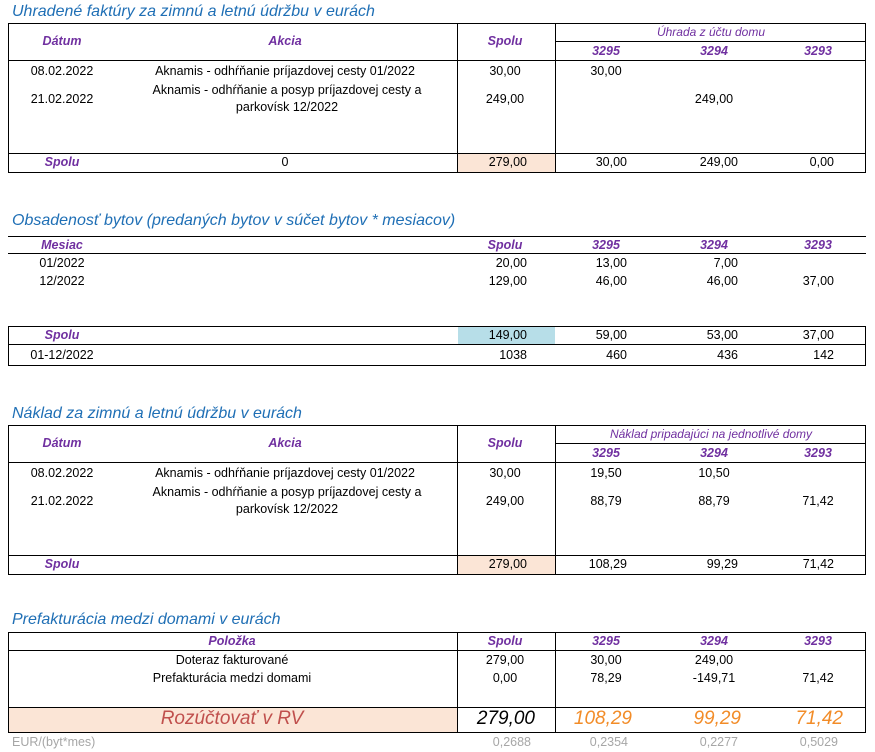 Image resolution: width=875 pixels, height=752 pixels. I want to click on ratio-label: EUR/(byt*mes), so click(54, 742).